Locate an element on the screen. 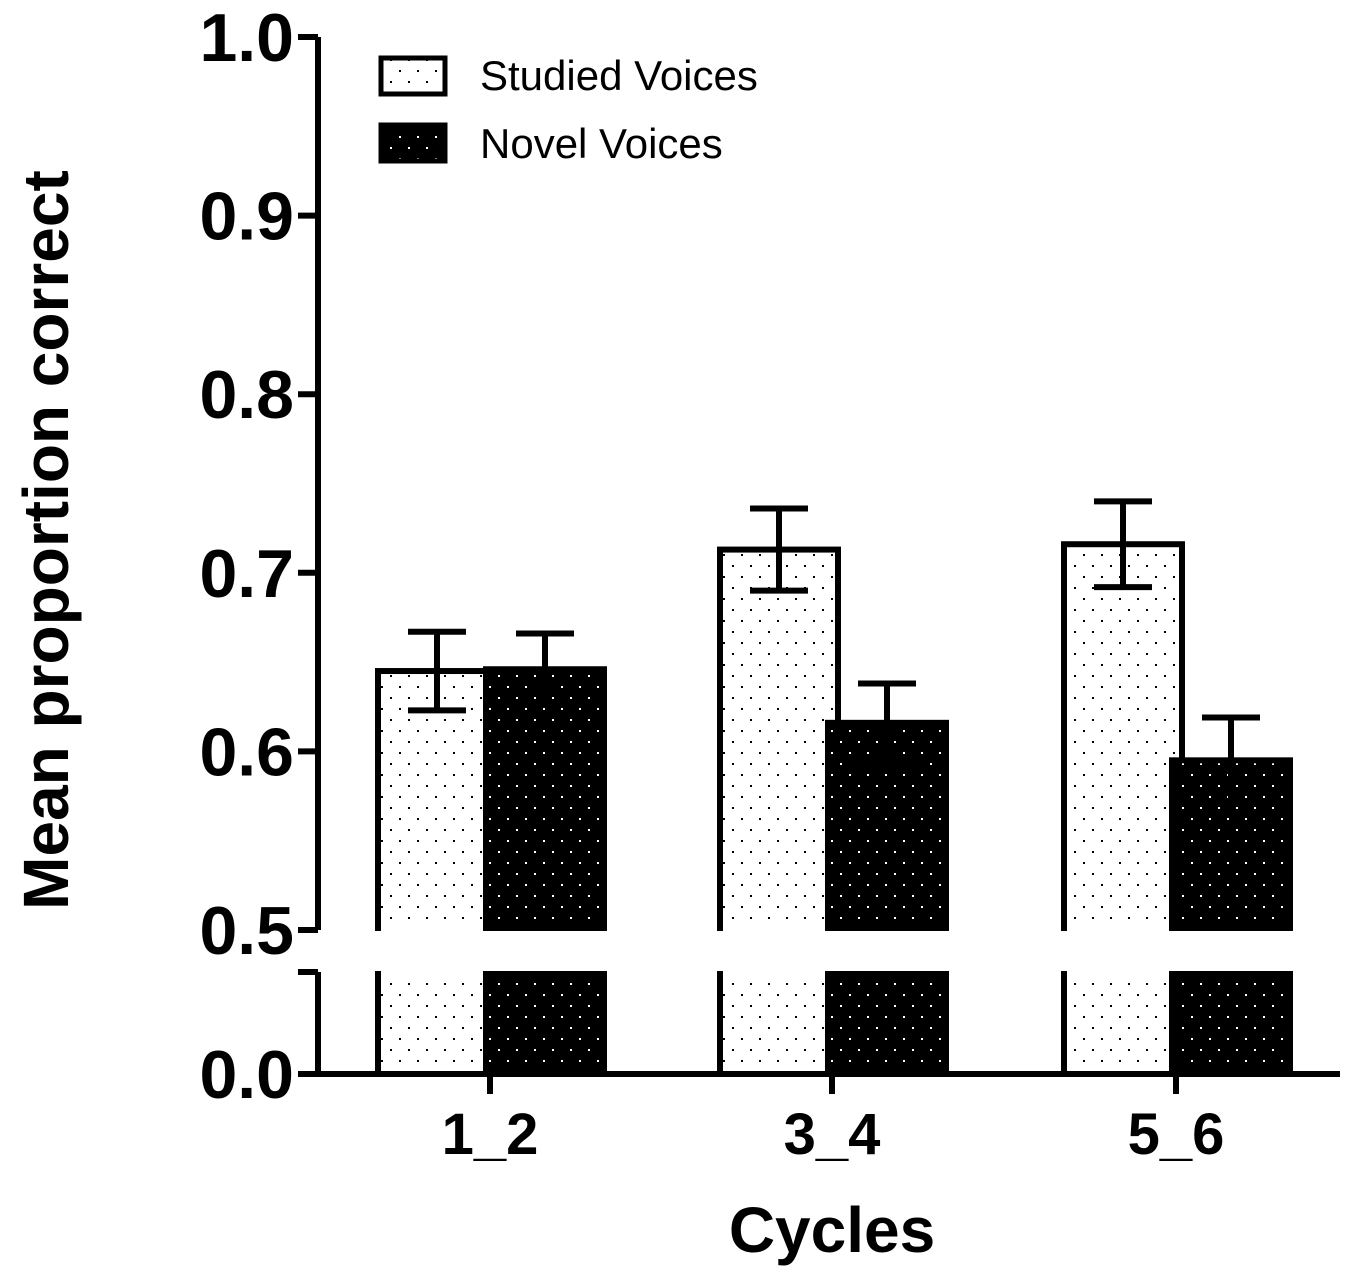 This screenshot has height=1270, width=1352. y-axis-title: Mean proportion correct is located at coordinates (46, 540).